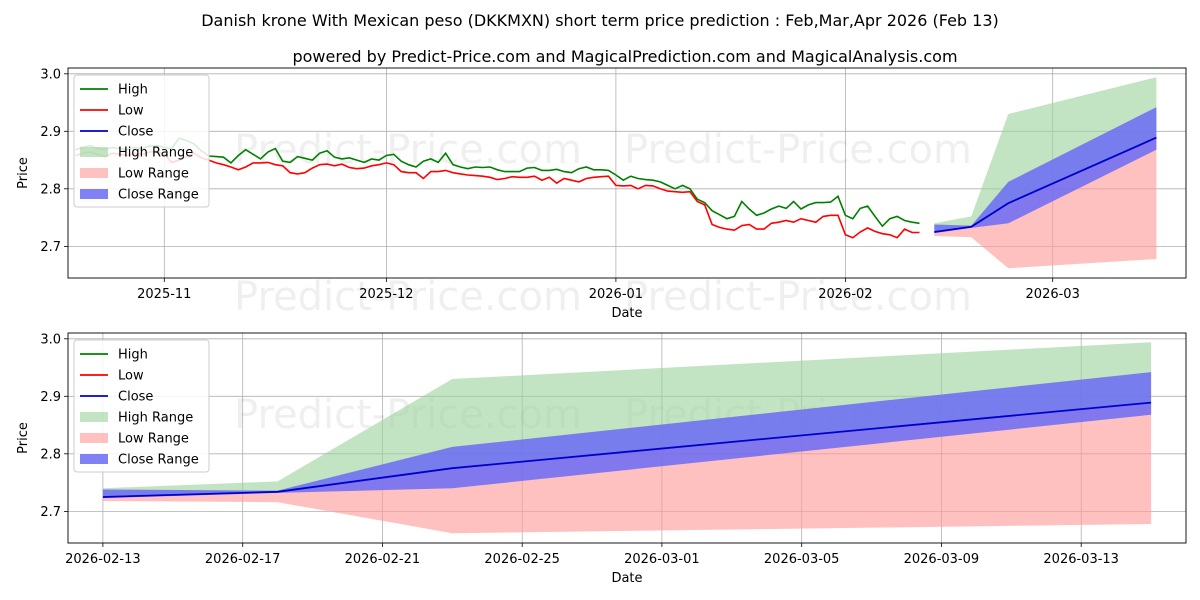 This screenshot has height=600, width=1200. I want to click on x-tick-label: 2025-12, so click(386, 294).